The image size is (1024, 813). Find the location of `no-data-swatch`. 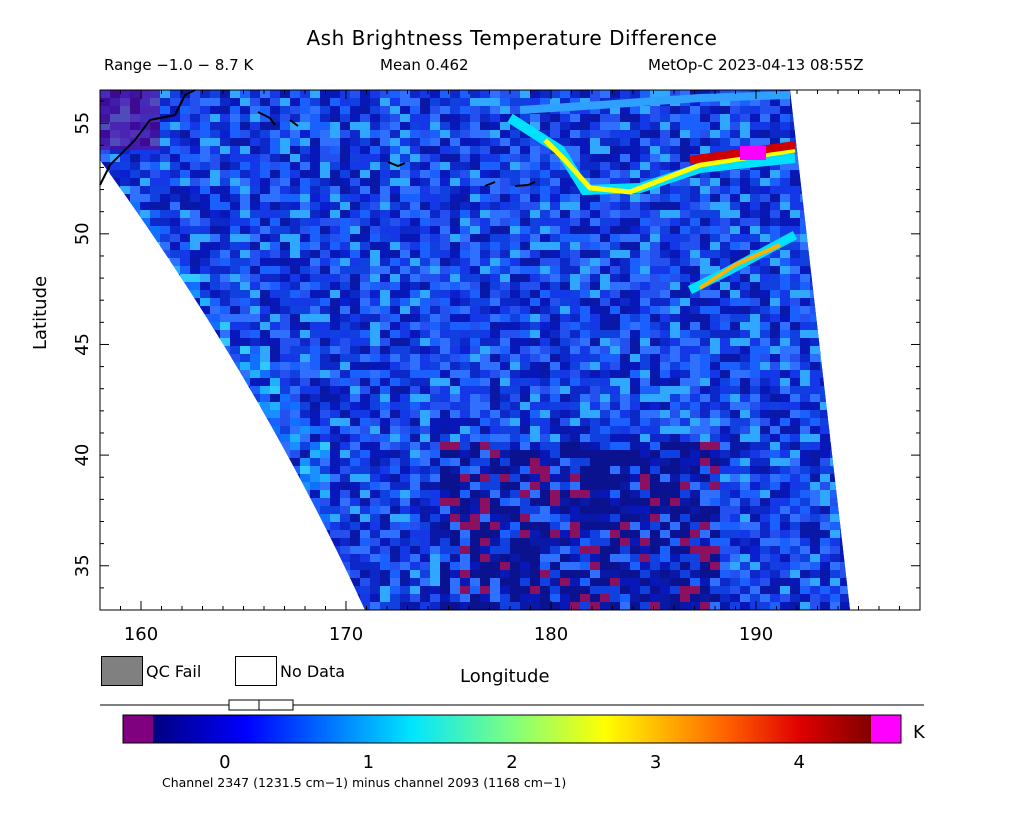

no-data-swatch is located at coordinates (256, 671).